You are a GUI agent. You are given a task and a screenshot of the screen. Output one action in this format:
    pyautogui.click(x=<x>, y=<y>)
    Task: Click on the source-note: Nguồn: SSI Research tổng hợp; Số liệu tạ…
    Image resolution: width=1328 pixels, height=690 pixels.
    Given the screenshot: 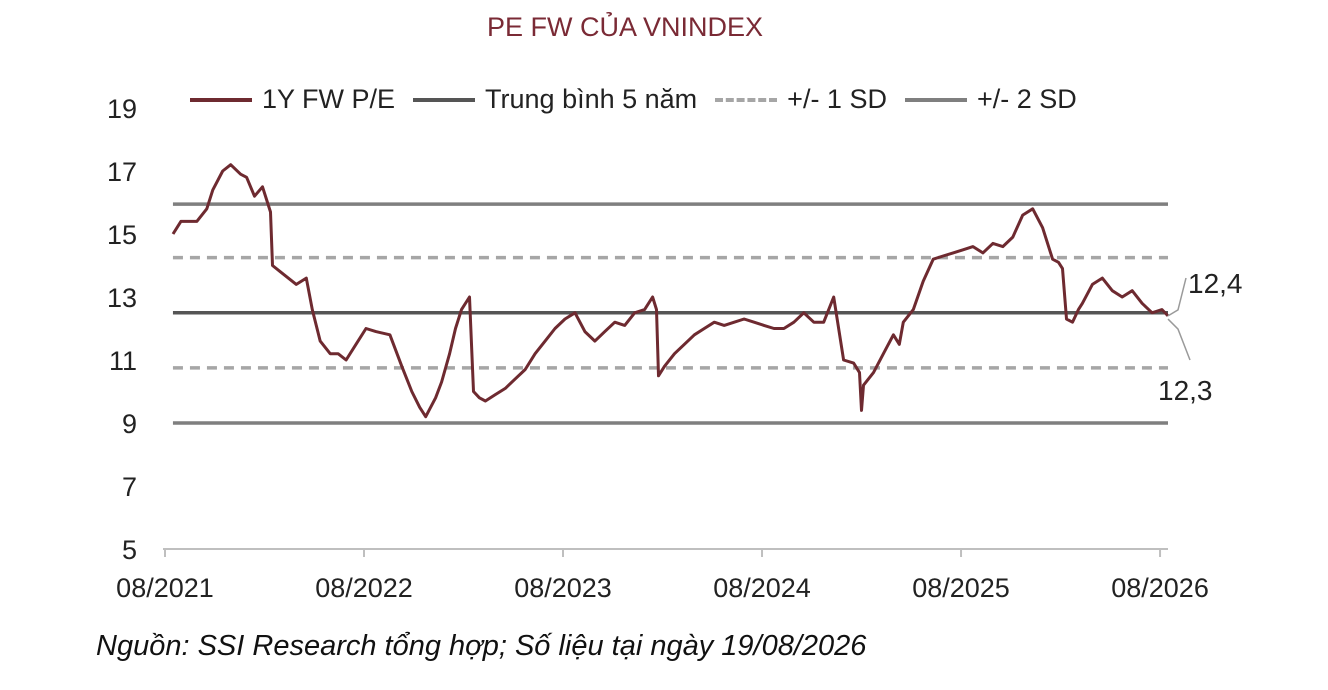 What is the action you would take?
    pyautogui.click(x=481, y=646)
    